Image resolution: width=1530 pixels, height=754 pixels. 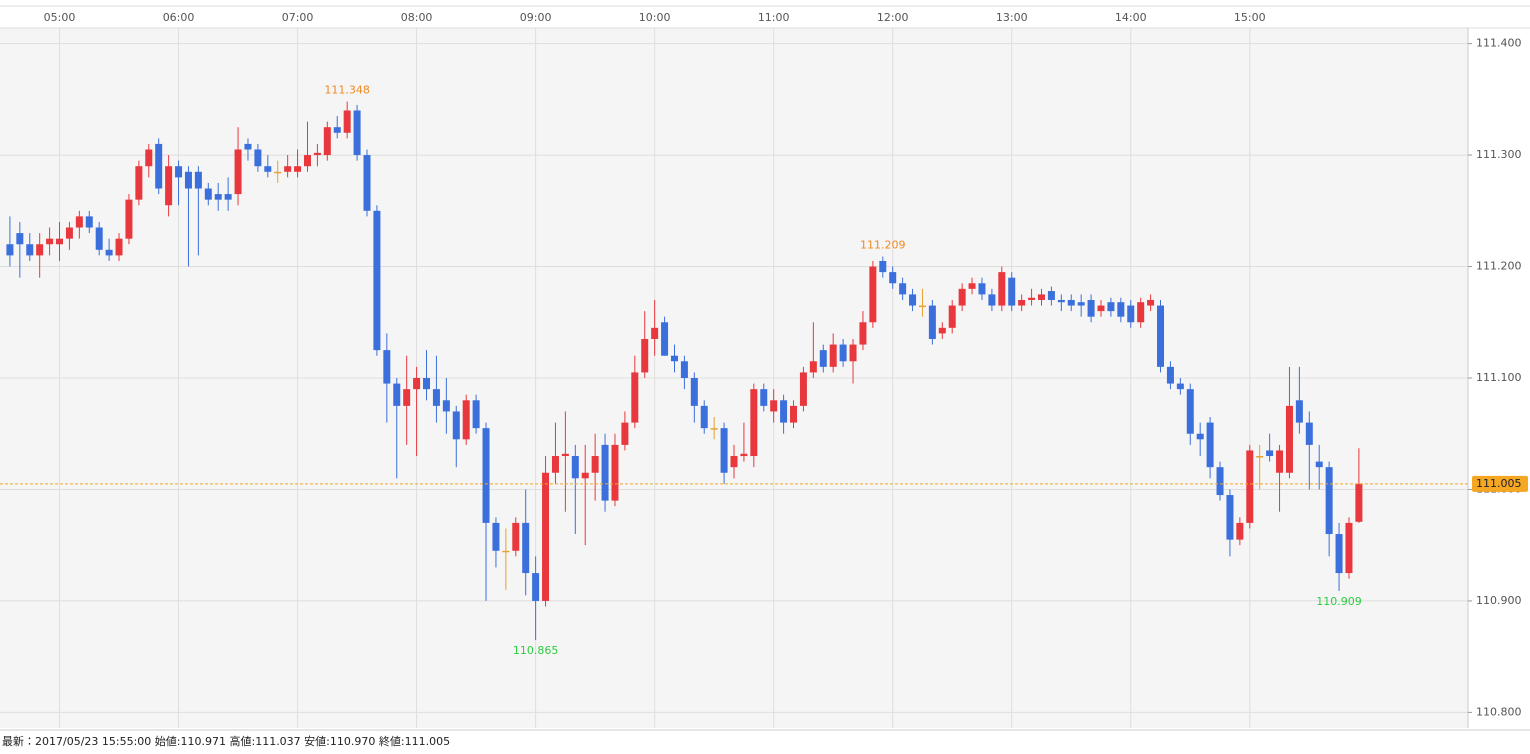 I want to click on y-tick-label: 110.800, so click(x=1499, y=711).